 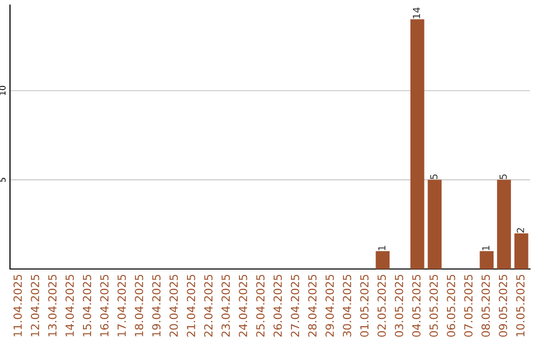 What do you see at coordinates (416, 305) in the screenshot?
I see `x-tick-label: 04.05.2025` at bounding box center [416, 305].